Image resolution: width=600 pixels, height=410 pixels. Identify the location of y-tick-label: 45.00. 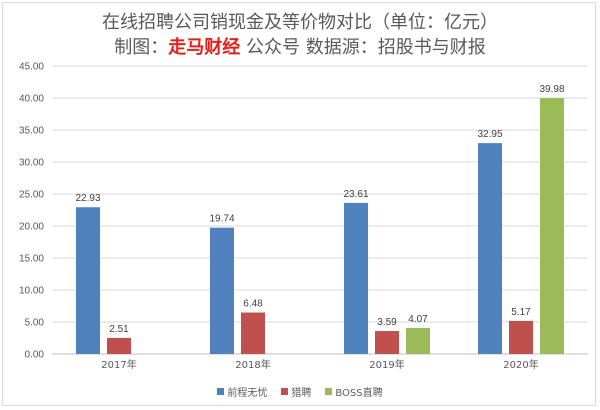
(31, 67).